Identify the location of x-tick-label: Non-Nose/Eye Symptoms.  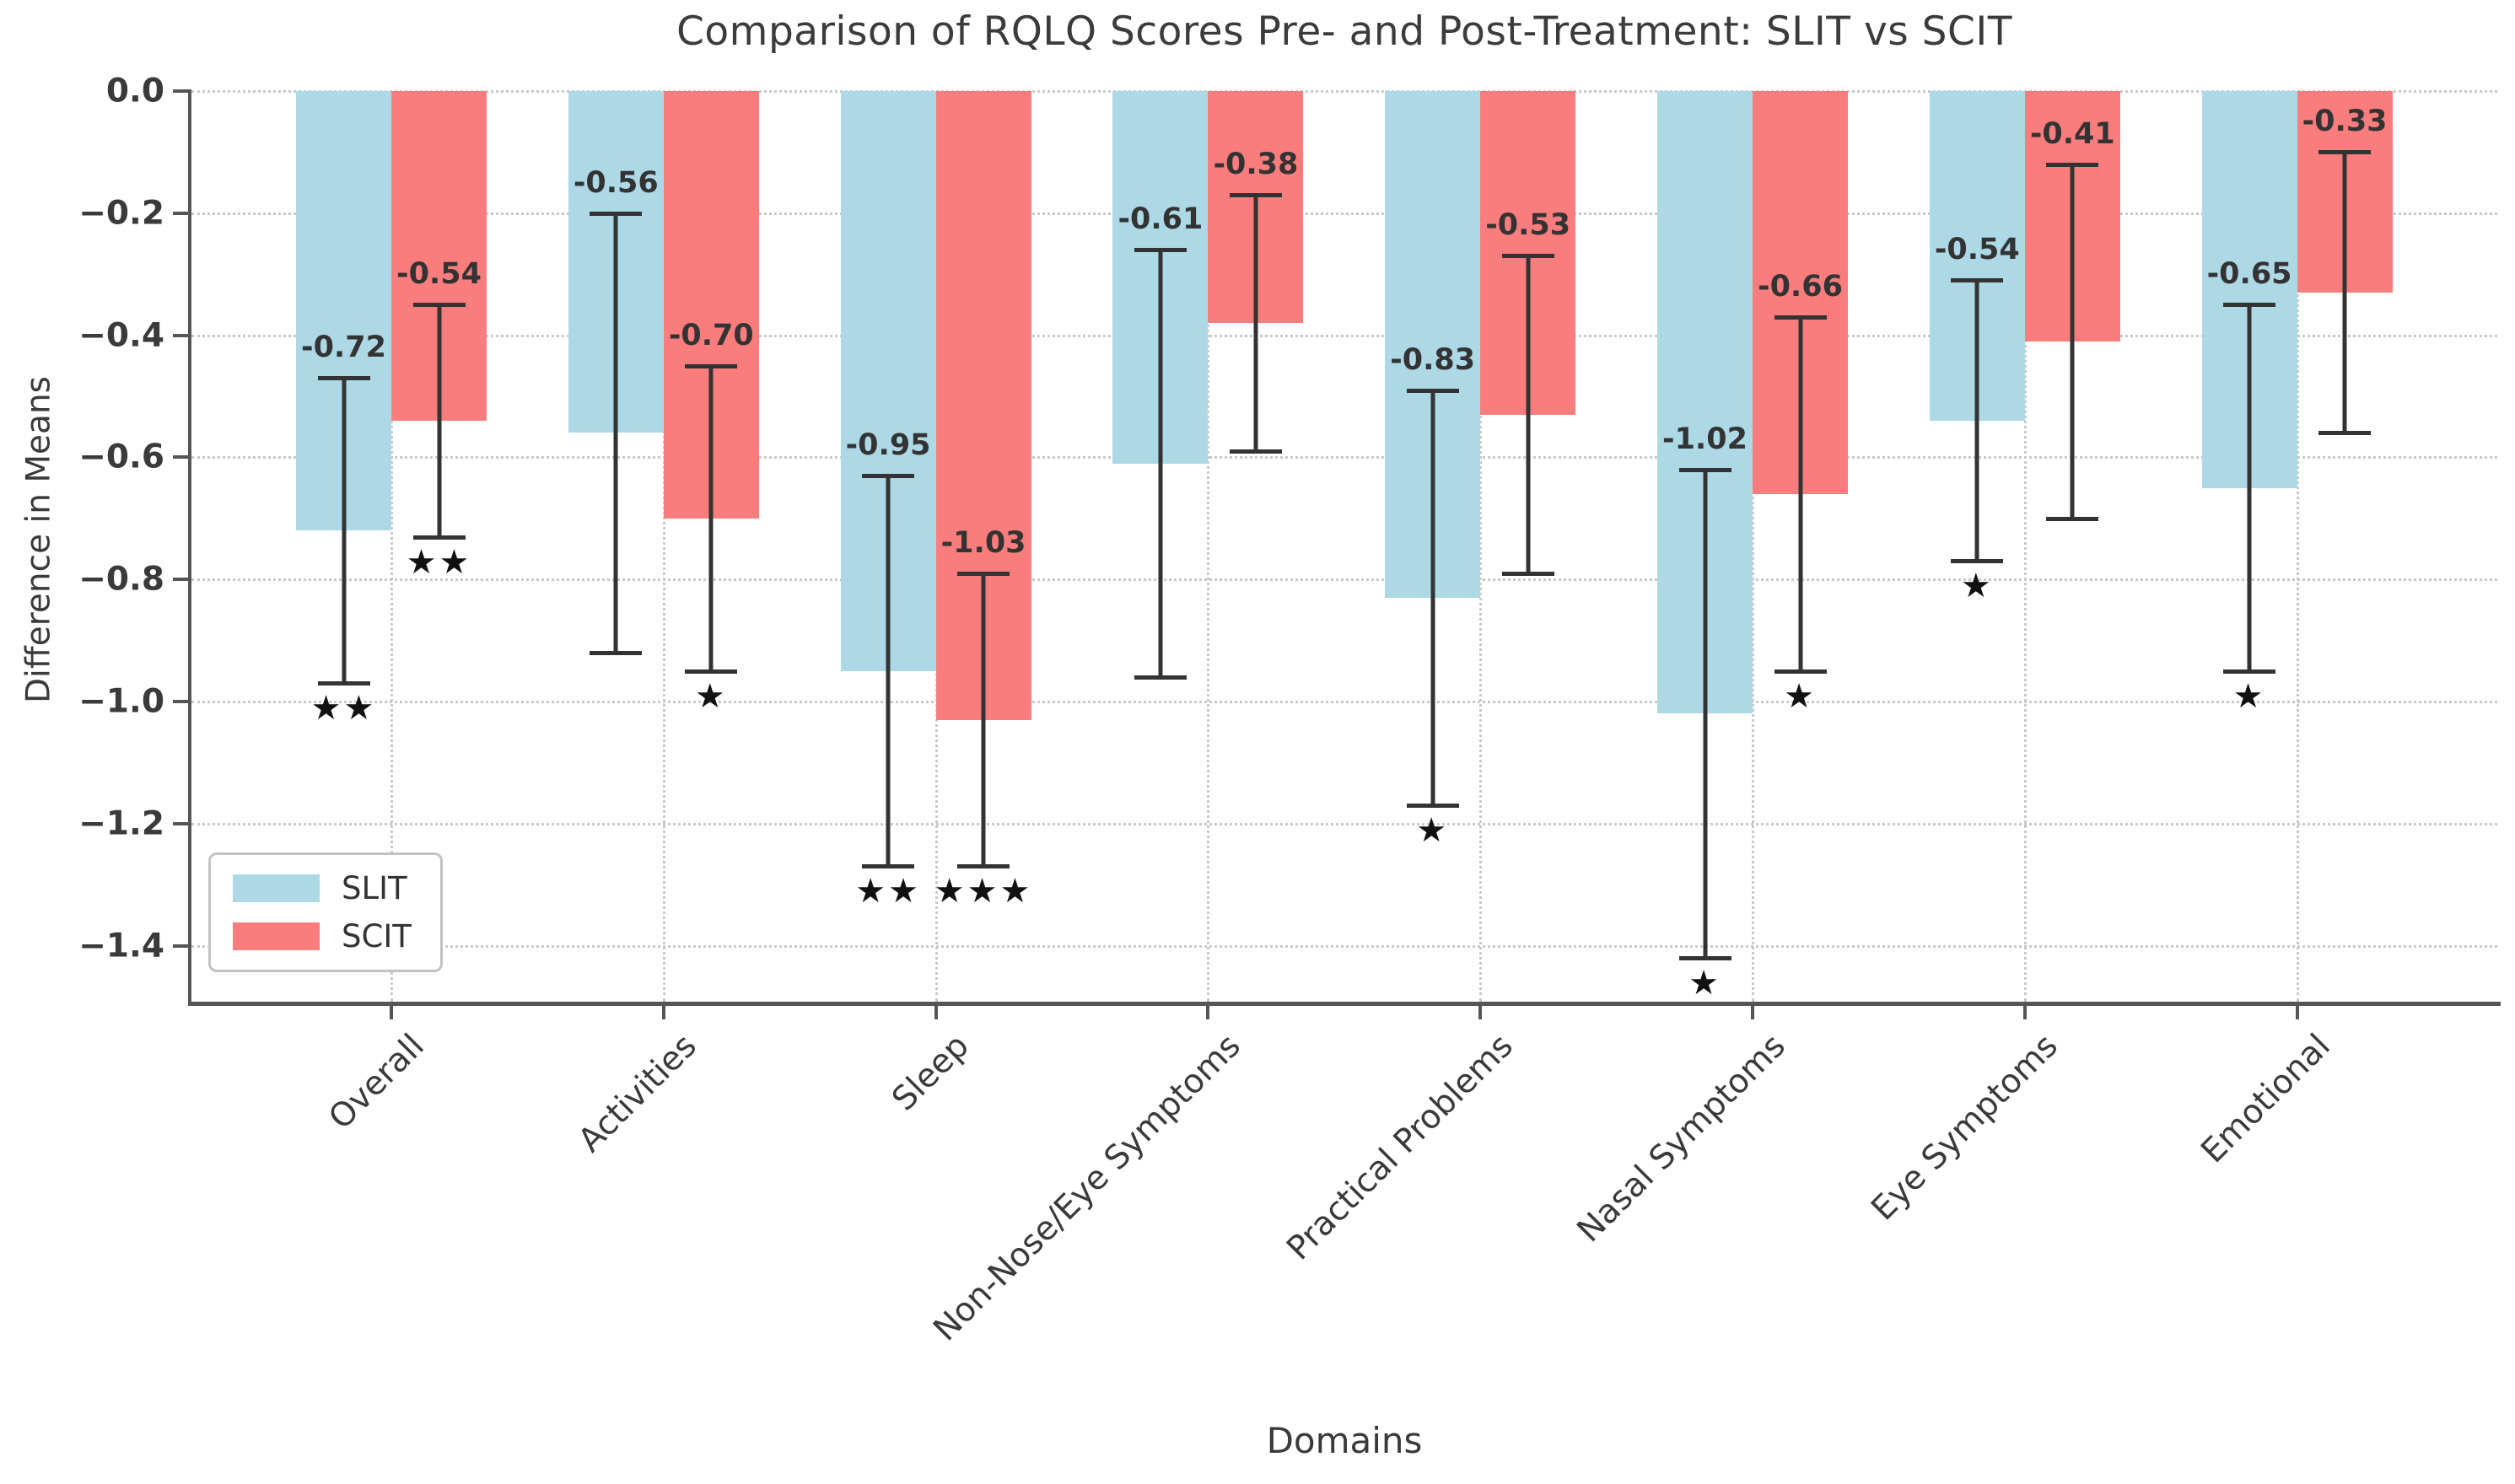
(1088, 1188).